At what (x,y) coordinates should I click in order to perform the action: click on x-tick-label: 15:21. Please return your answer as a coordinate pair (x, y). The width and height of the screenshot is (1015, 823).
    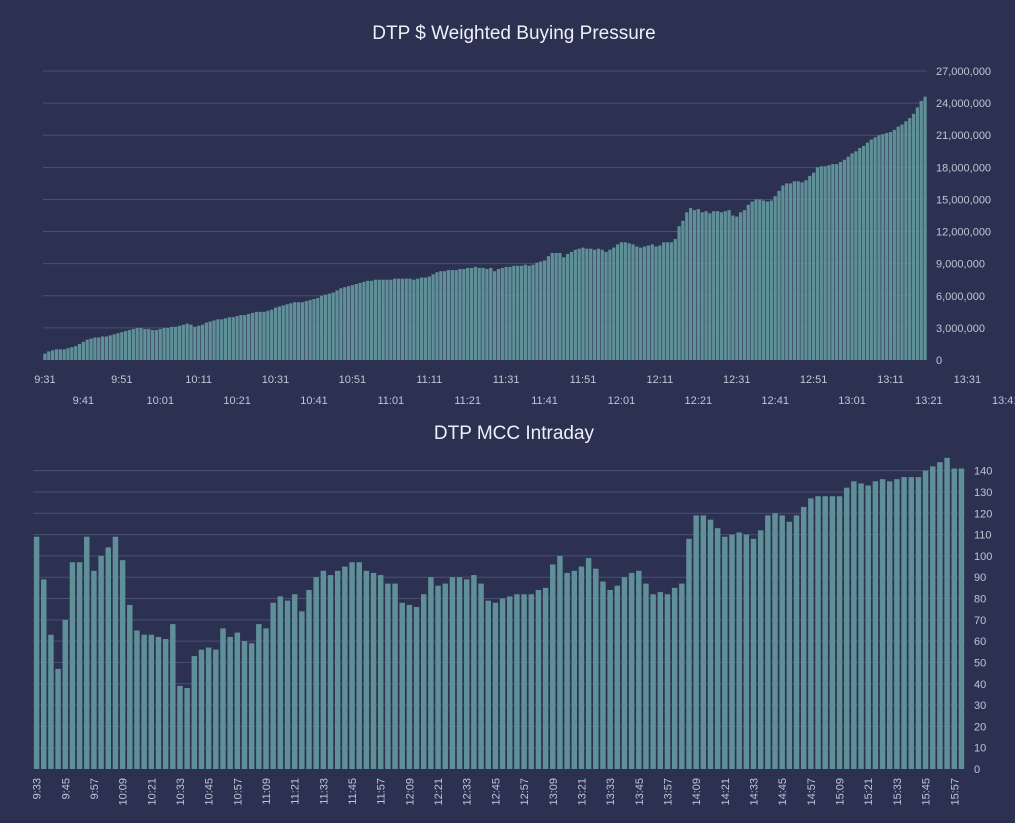
    Looking at the image, I should click on (869, 792).